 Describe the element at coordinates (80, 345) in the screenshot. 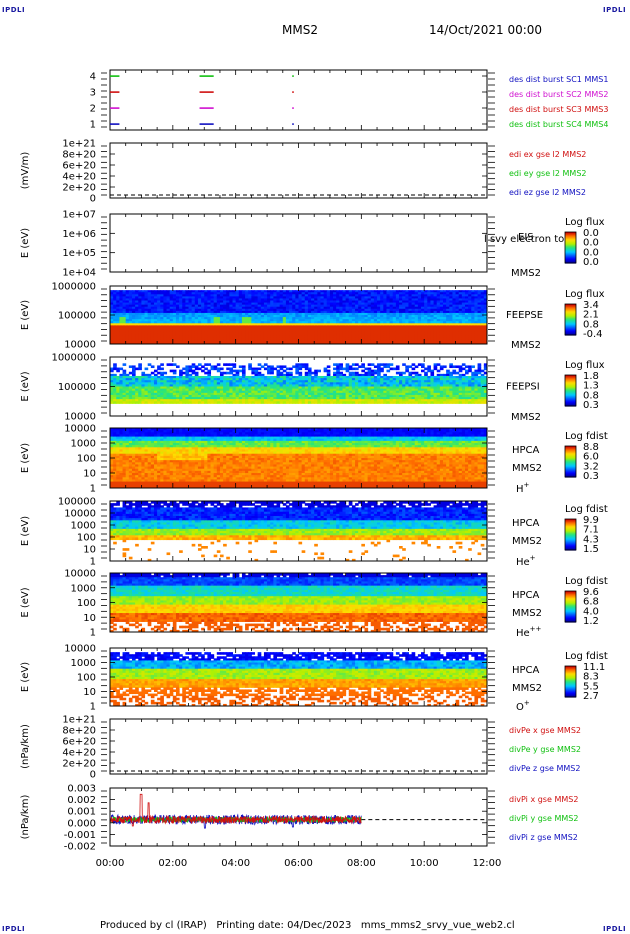

I see `y-tick-label: 10000` at that location.